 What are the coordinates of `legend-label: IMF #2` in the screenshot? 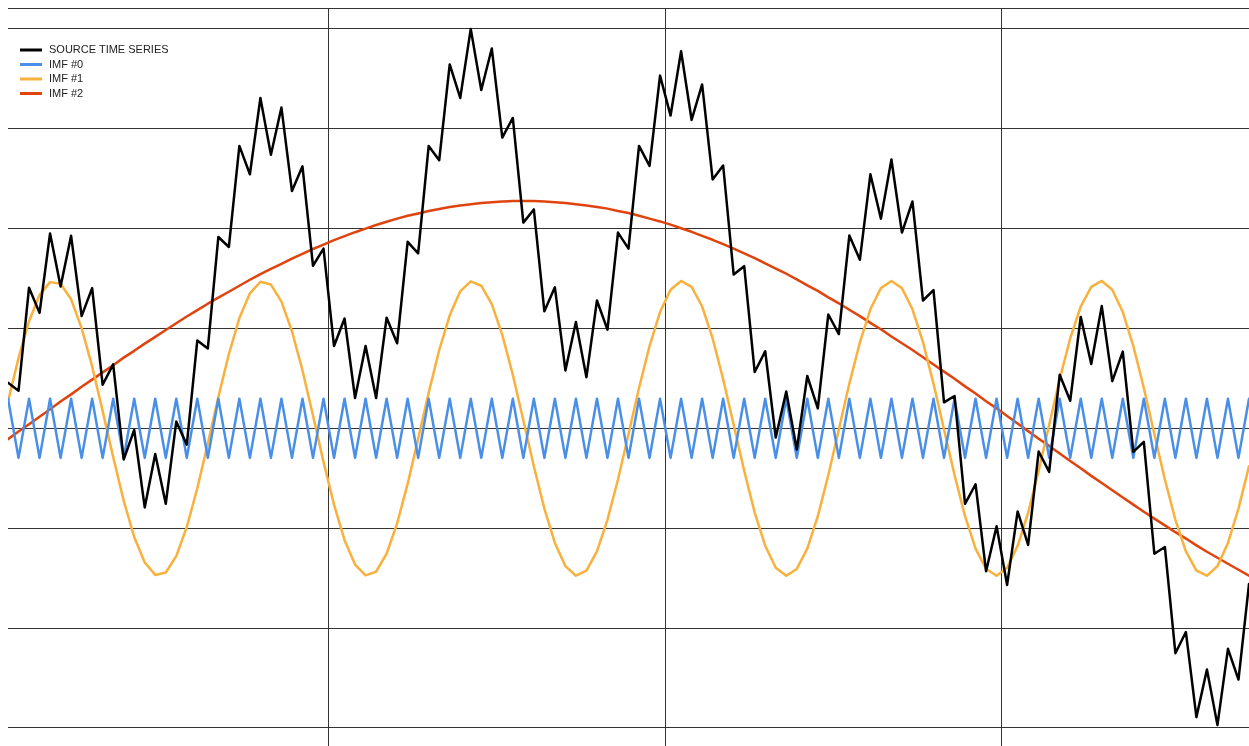 It's located at (66, 92).